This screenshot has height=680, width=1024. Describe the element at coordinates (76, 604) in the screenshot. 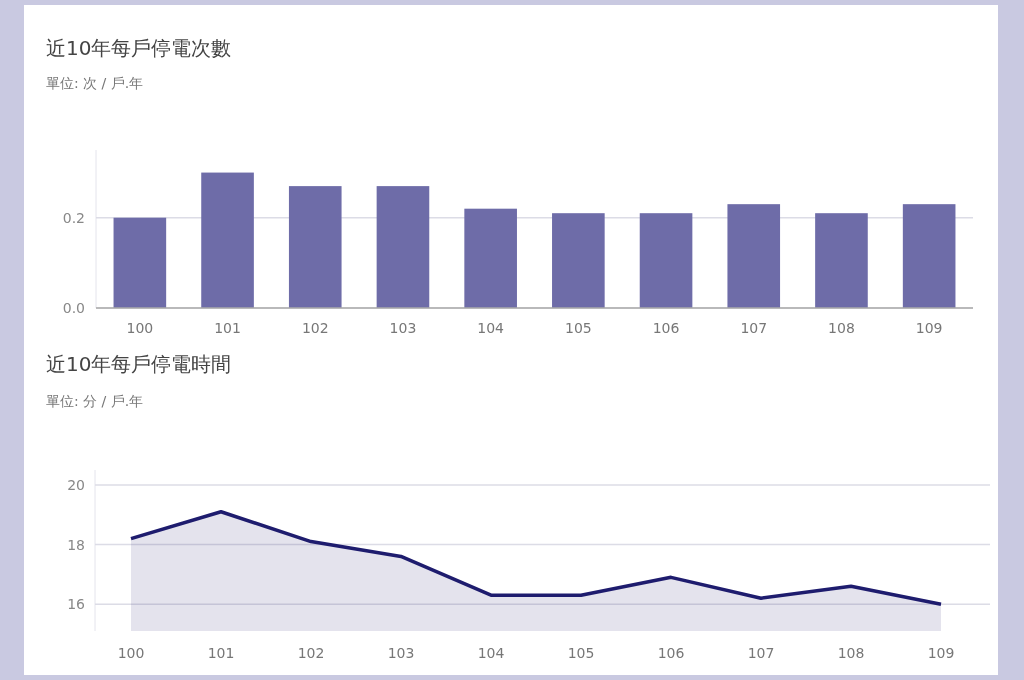

I see `y-tick-label: 16` at that location.